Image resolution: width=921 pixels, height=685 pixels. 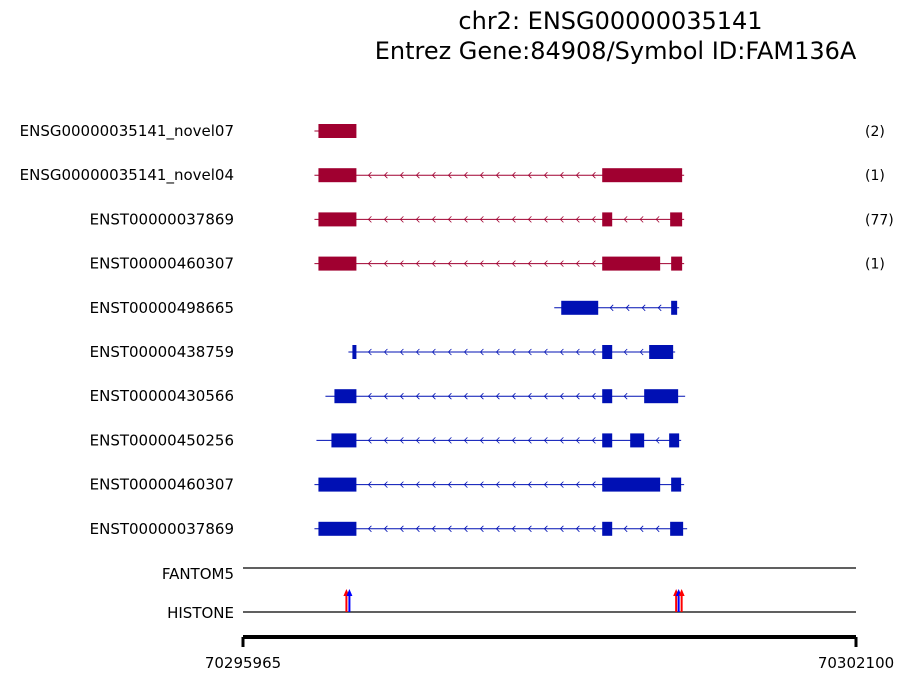 I want to click on transcript-row: ENST00000438759, so click(x=383, y=352).